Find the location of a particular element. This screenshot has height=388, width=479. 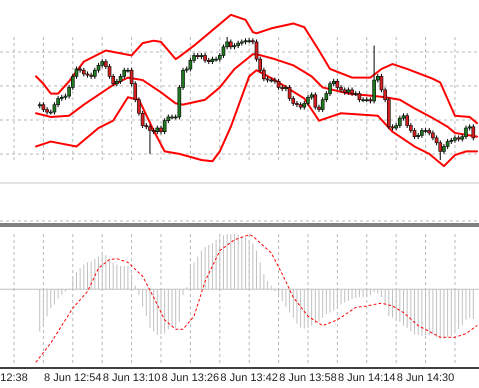

x-tick-label: 8 Jun 12:54 is located at coordinates (73, 378).